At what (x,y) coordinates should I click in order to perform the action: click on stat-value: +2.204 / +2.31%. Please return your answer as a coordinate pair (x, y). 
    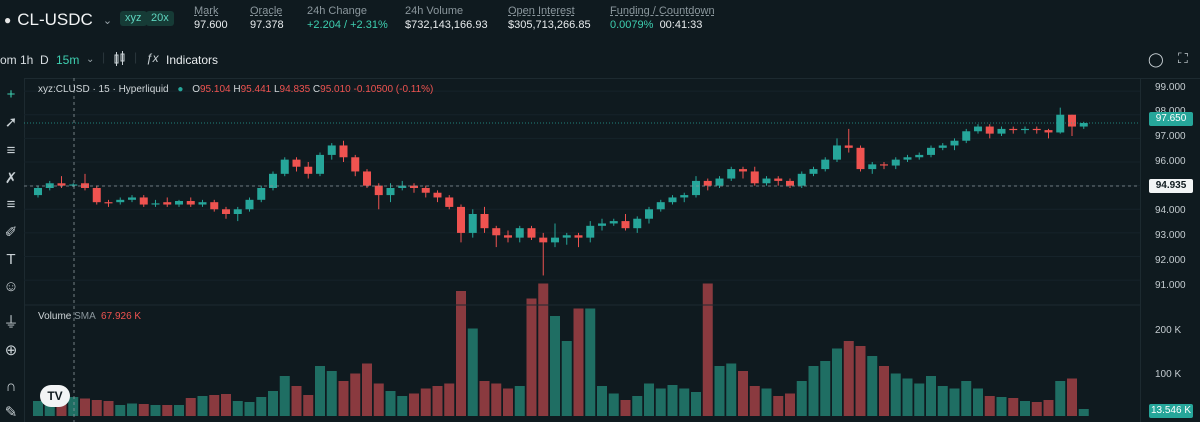
    Looking at the image, I should click on (347, 25).